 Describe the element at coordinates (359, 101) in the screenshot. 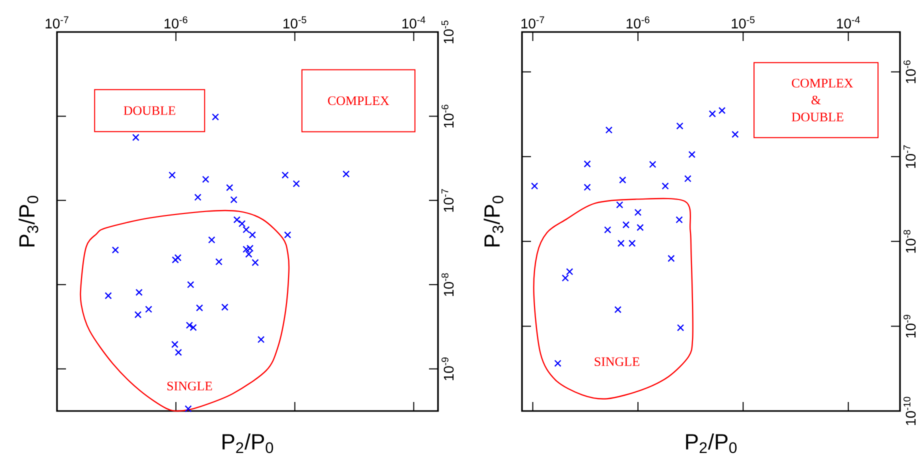

I see `annotation: COMPLEX` at that location.